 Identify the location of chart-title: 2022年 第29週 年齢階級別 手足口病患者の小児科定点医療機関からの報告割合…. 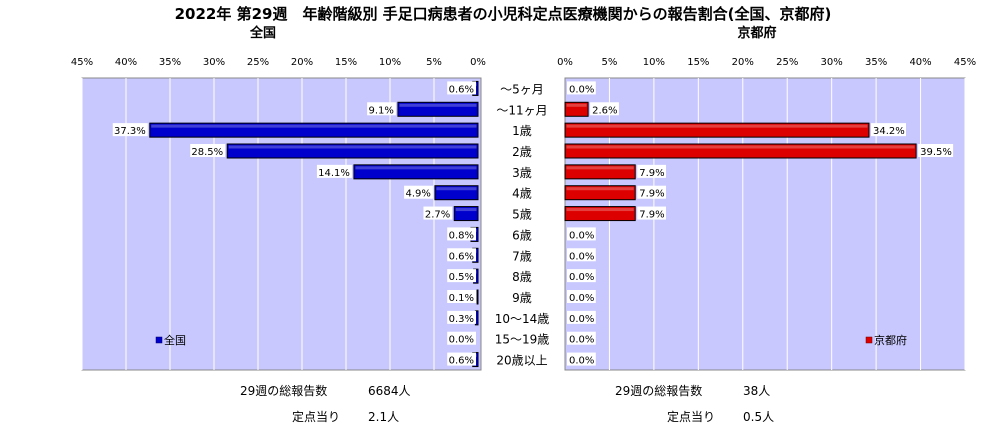
(503, 14).